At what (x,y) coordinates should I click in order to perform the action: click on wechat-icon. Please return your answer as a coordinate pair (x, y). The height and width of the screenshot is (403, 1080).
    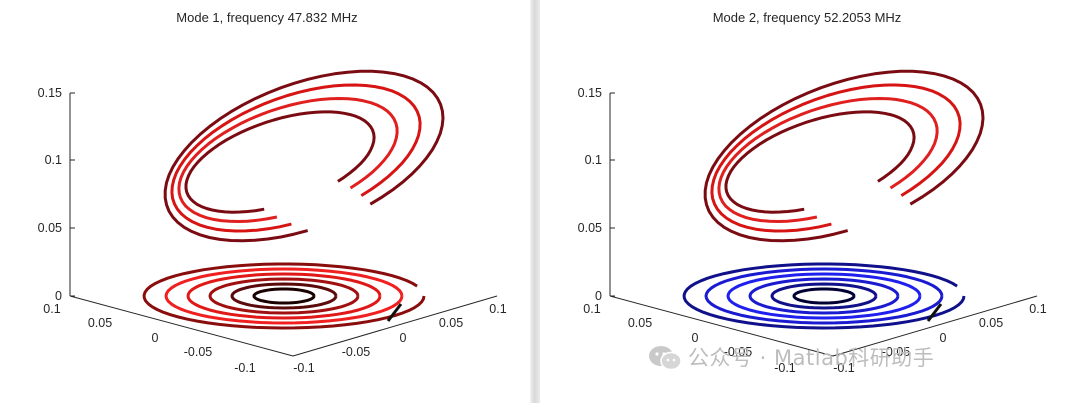
    Looking at the image, I should click on (665, 358).